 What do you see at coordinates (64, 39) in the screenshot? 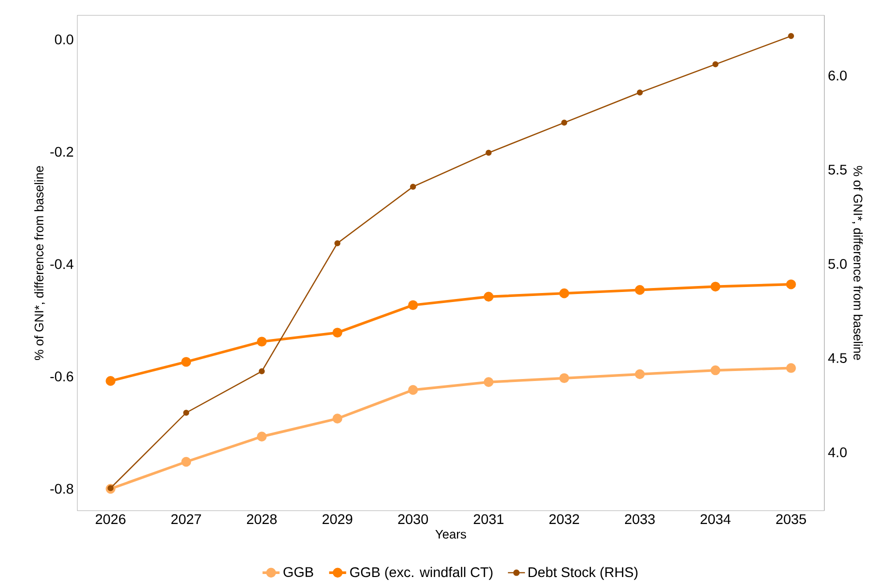
I see `y-tick-label: 0.0` at bounding box center [64, 39].